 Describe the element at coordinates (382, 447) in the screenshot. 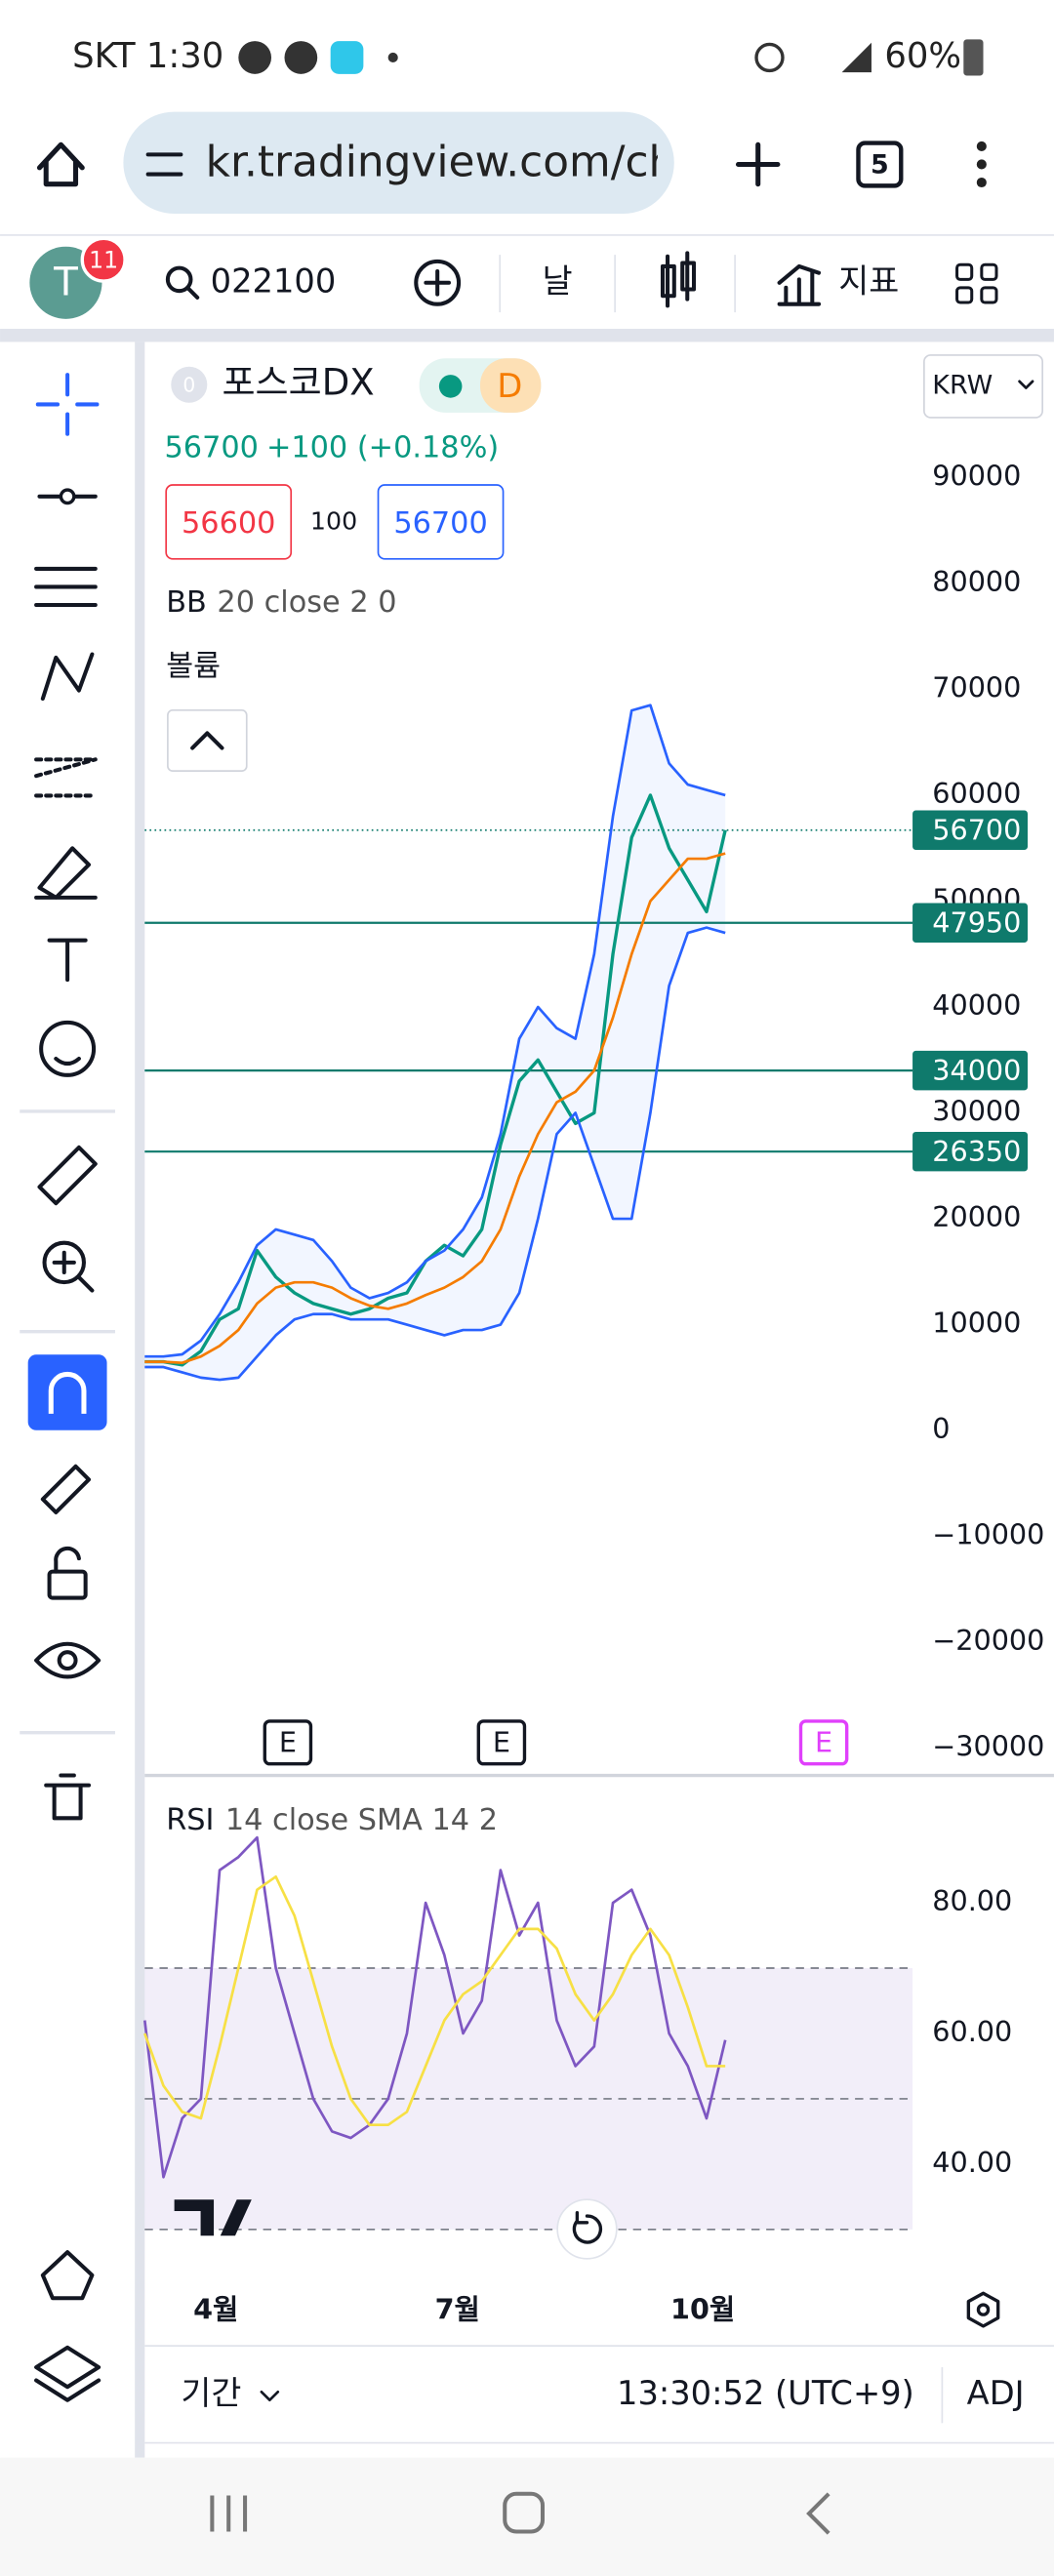

I see `change: +100 (+0.18%)` at that location.